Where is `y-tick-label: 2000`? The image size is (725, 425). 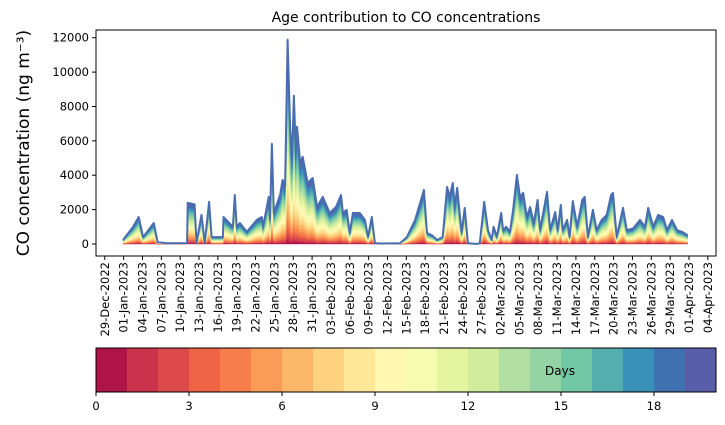 y-tick-label: 2000 is located at coordinates (74, 210).